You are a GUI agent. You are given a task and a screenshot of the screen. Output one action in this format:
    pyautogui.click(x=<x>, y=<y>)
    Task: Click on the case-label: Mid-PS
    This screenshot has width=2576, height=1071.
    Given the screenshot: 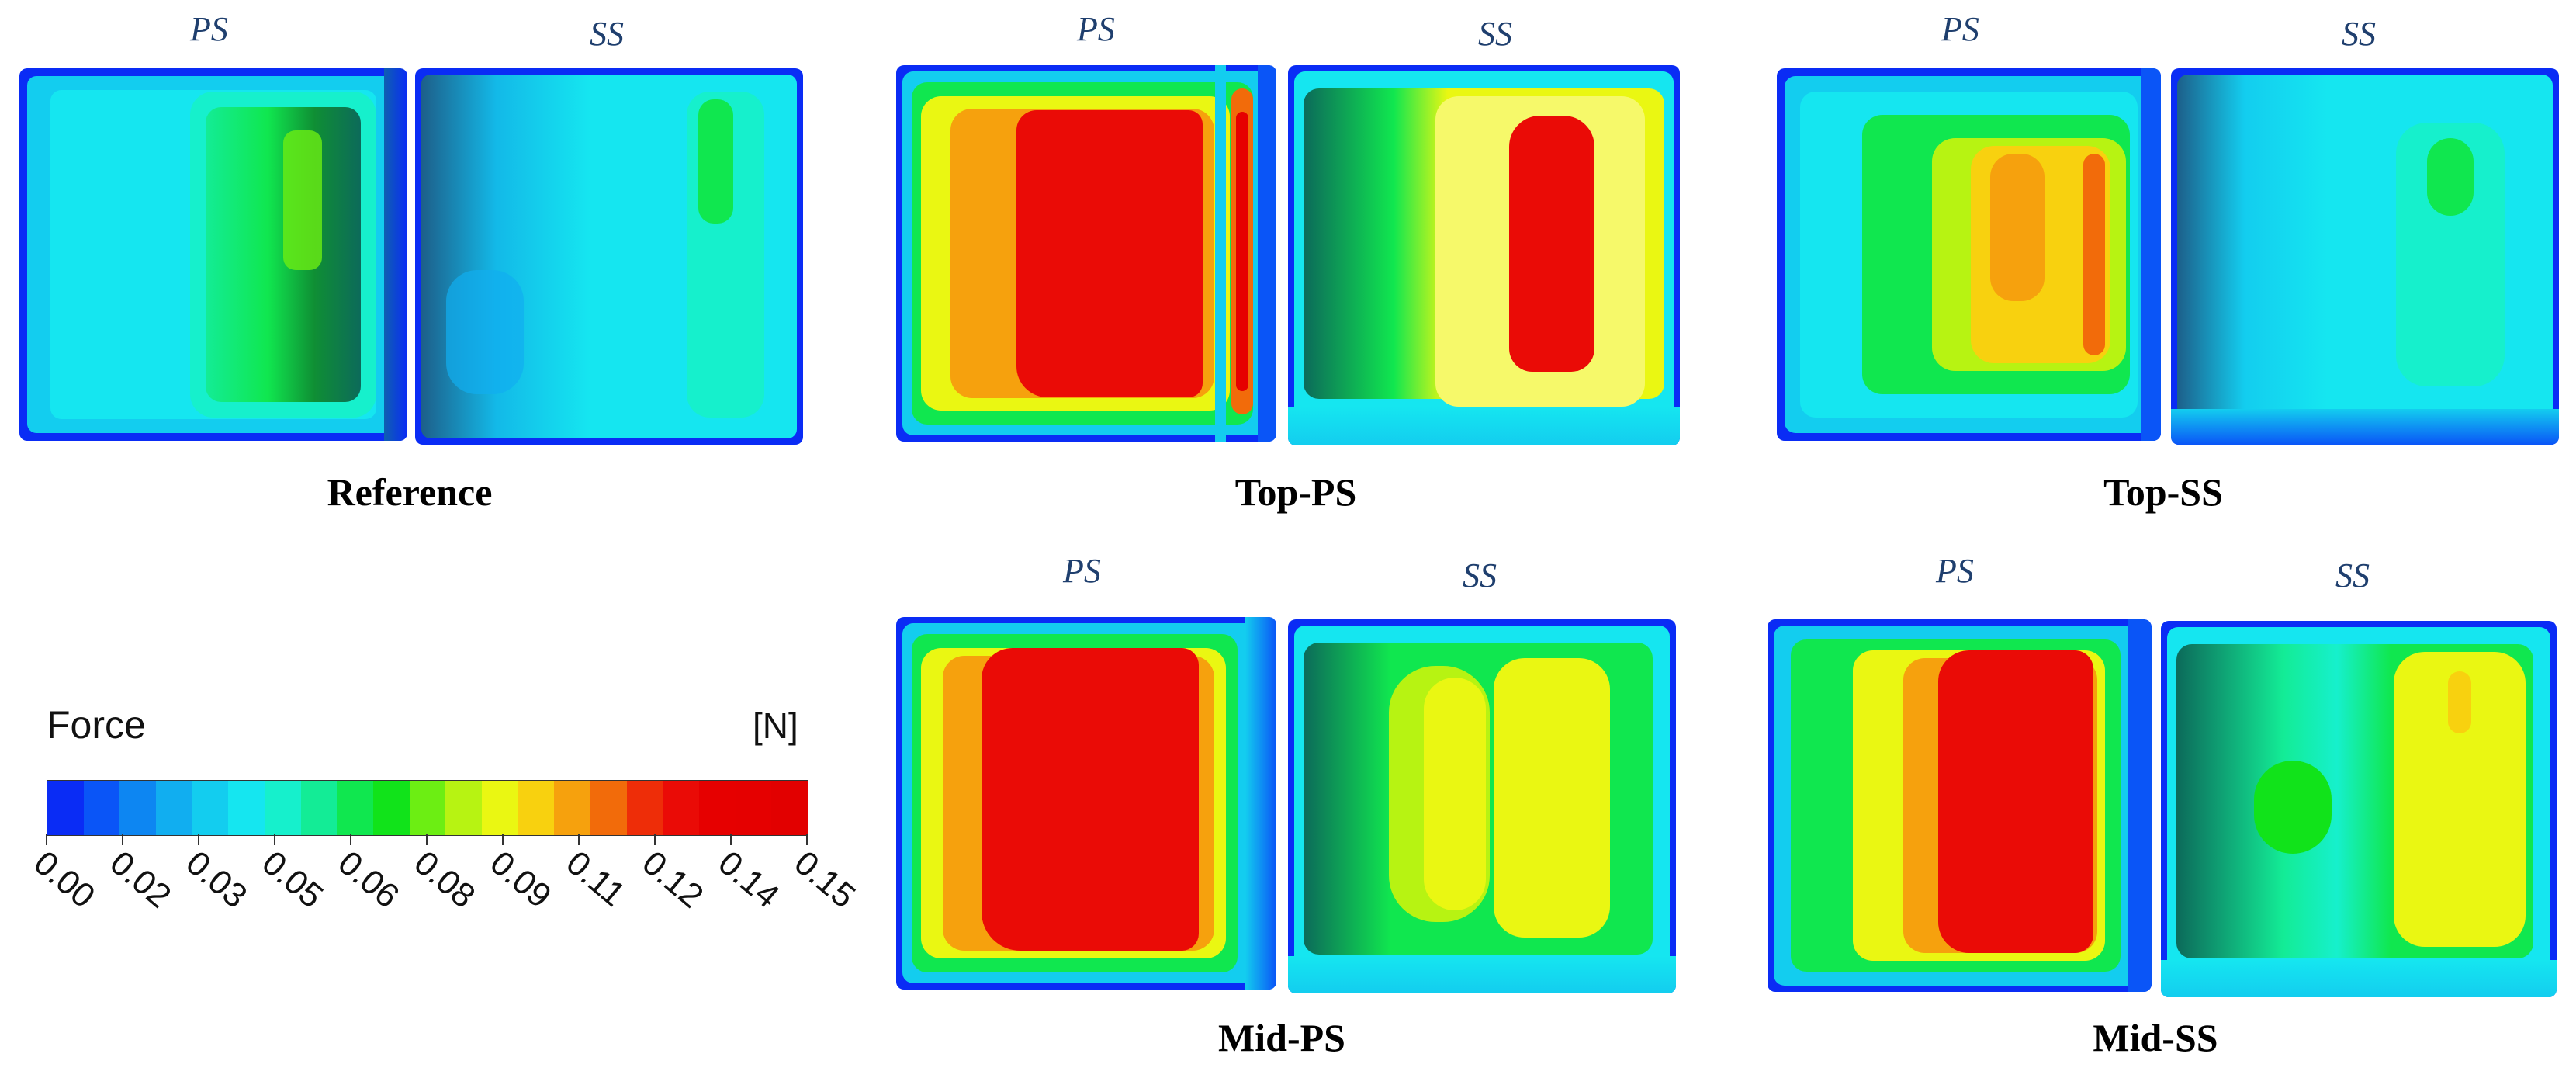 What is the action you would take?
    pyautogui.click(x=1281, y=1037)
    